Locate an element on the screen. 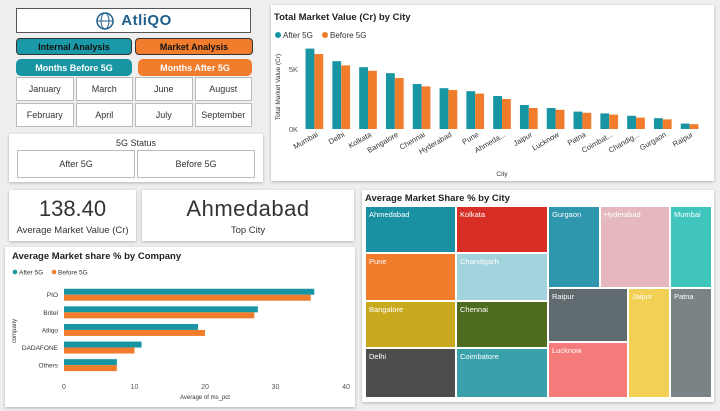 The width and height of the screenshot is (720, 411). y-tick-label: Others is located at coordinates (48, 366).